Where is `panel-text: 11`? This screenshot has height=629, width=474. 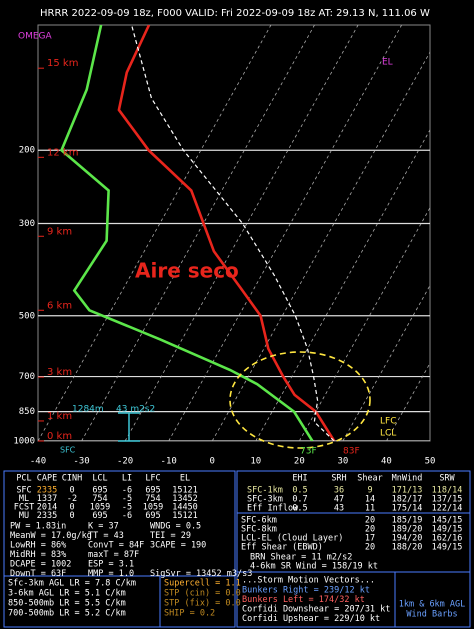 panel-text: 11 is located at coordinates (370, 509).